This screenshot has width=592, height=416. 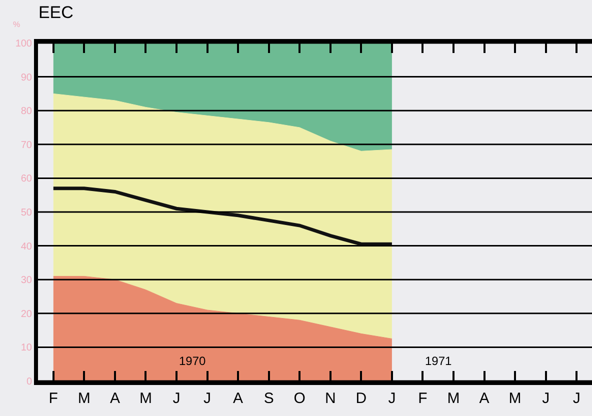 What do you see at coordinates (26, 213) in the screenshot?
I see `y-tick-label: 50` at bounding box center [26, 213].